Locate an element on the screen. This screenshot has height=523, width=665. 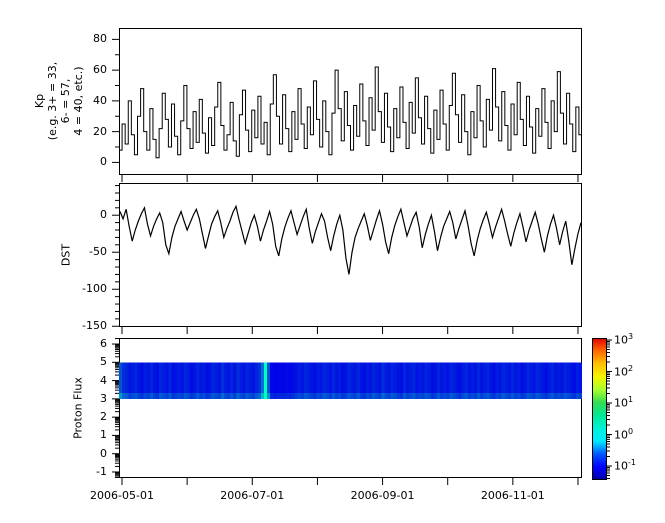
y-tick-label: 60 is located at coordinates (100, 70).